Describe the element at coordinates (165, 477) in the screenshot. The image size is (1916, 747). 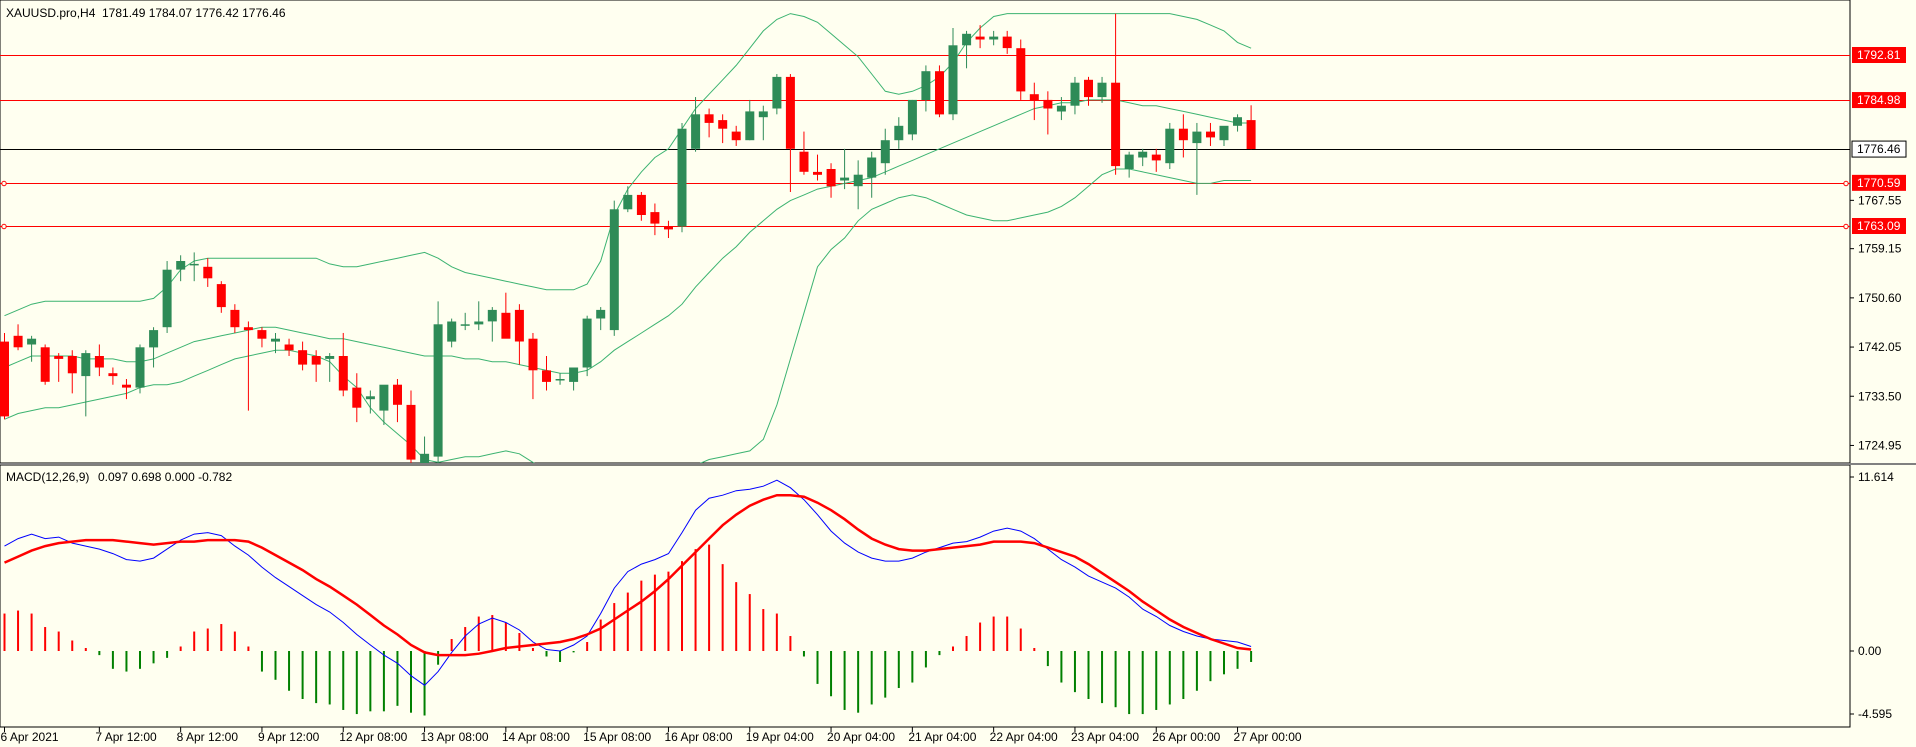
I see `macd-values-header: 0.097 0.698 0.000 -0.782` at that location.